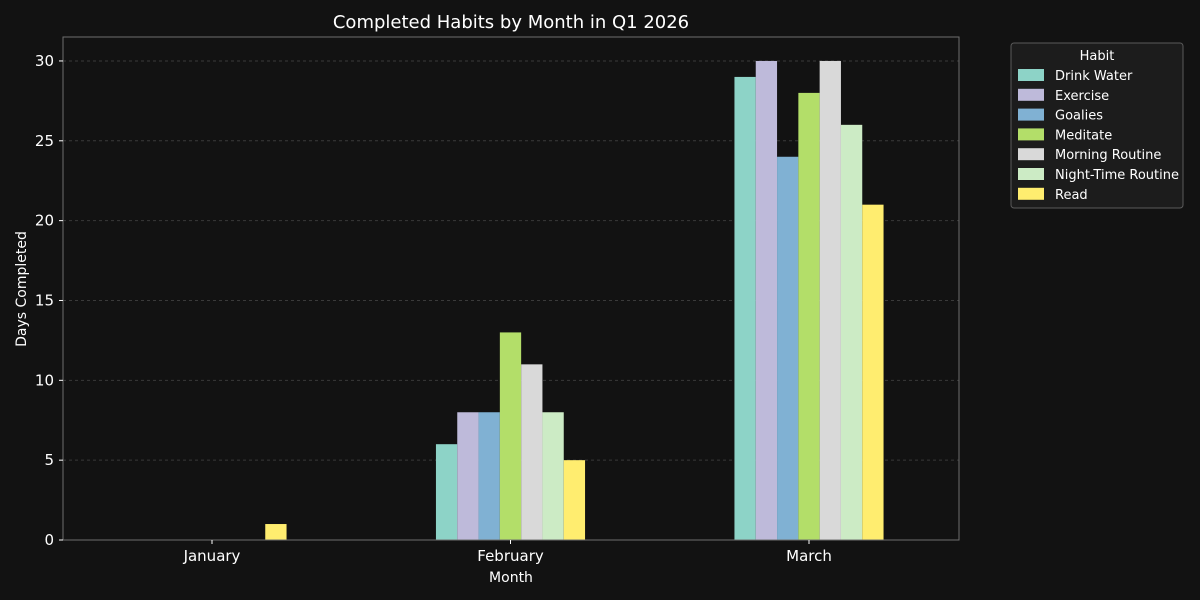 This screenshot has width=1200, height=600. What do you see at coordinates (44, 300) in the screenshot?
I see `y-tick-label: 15` at bounding box center [44, 300].